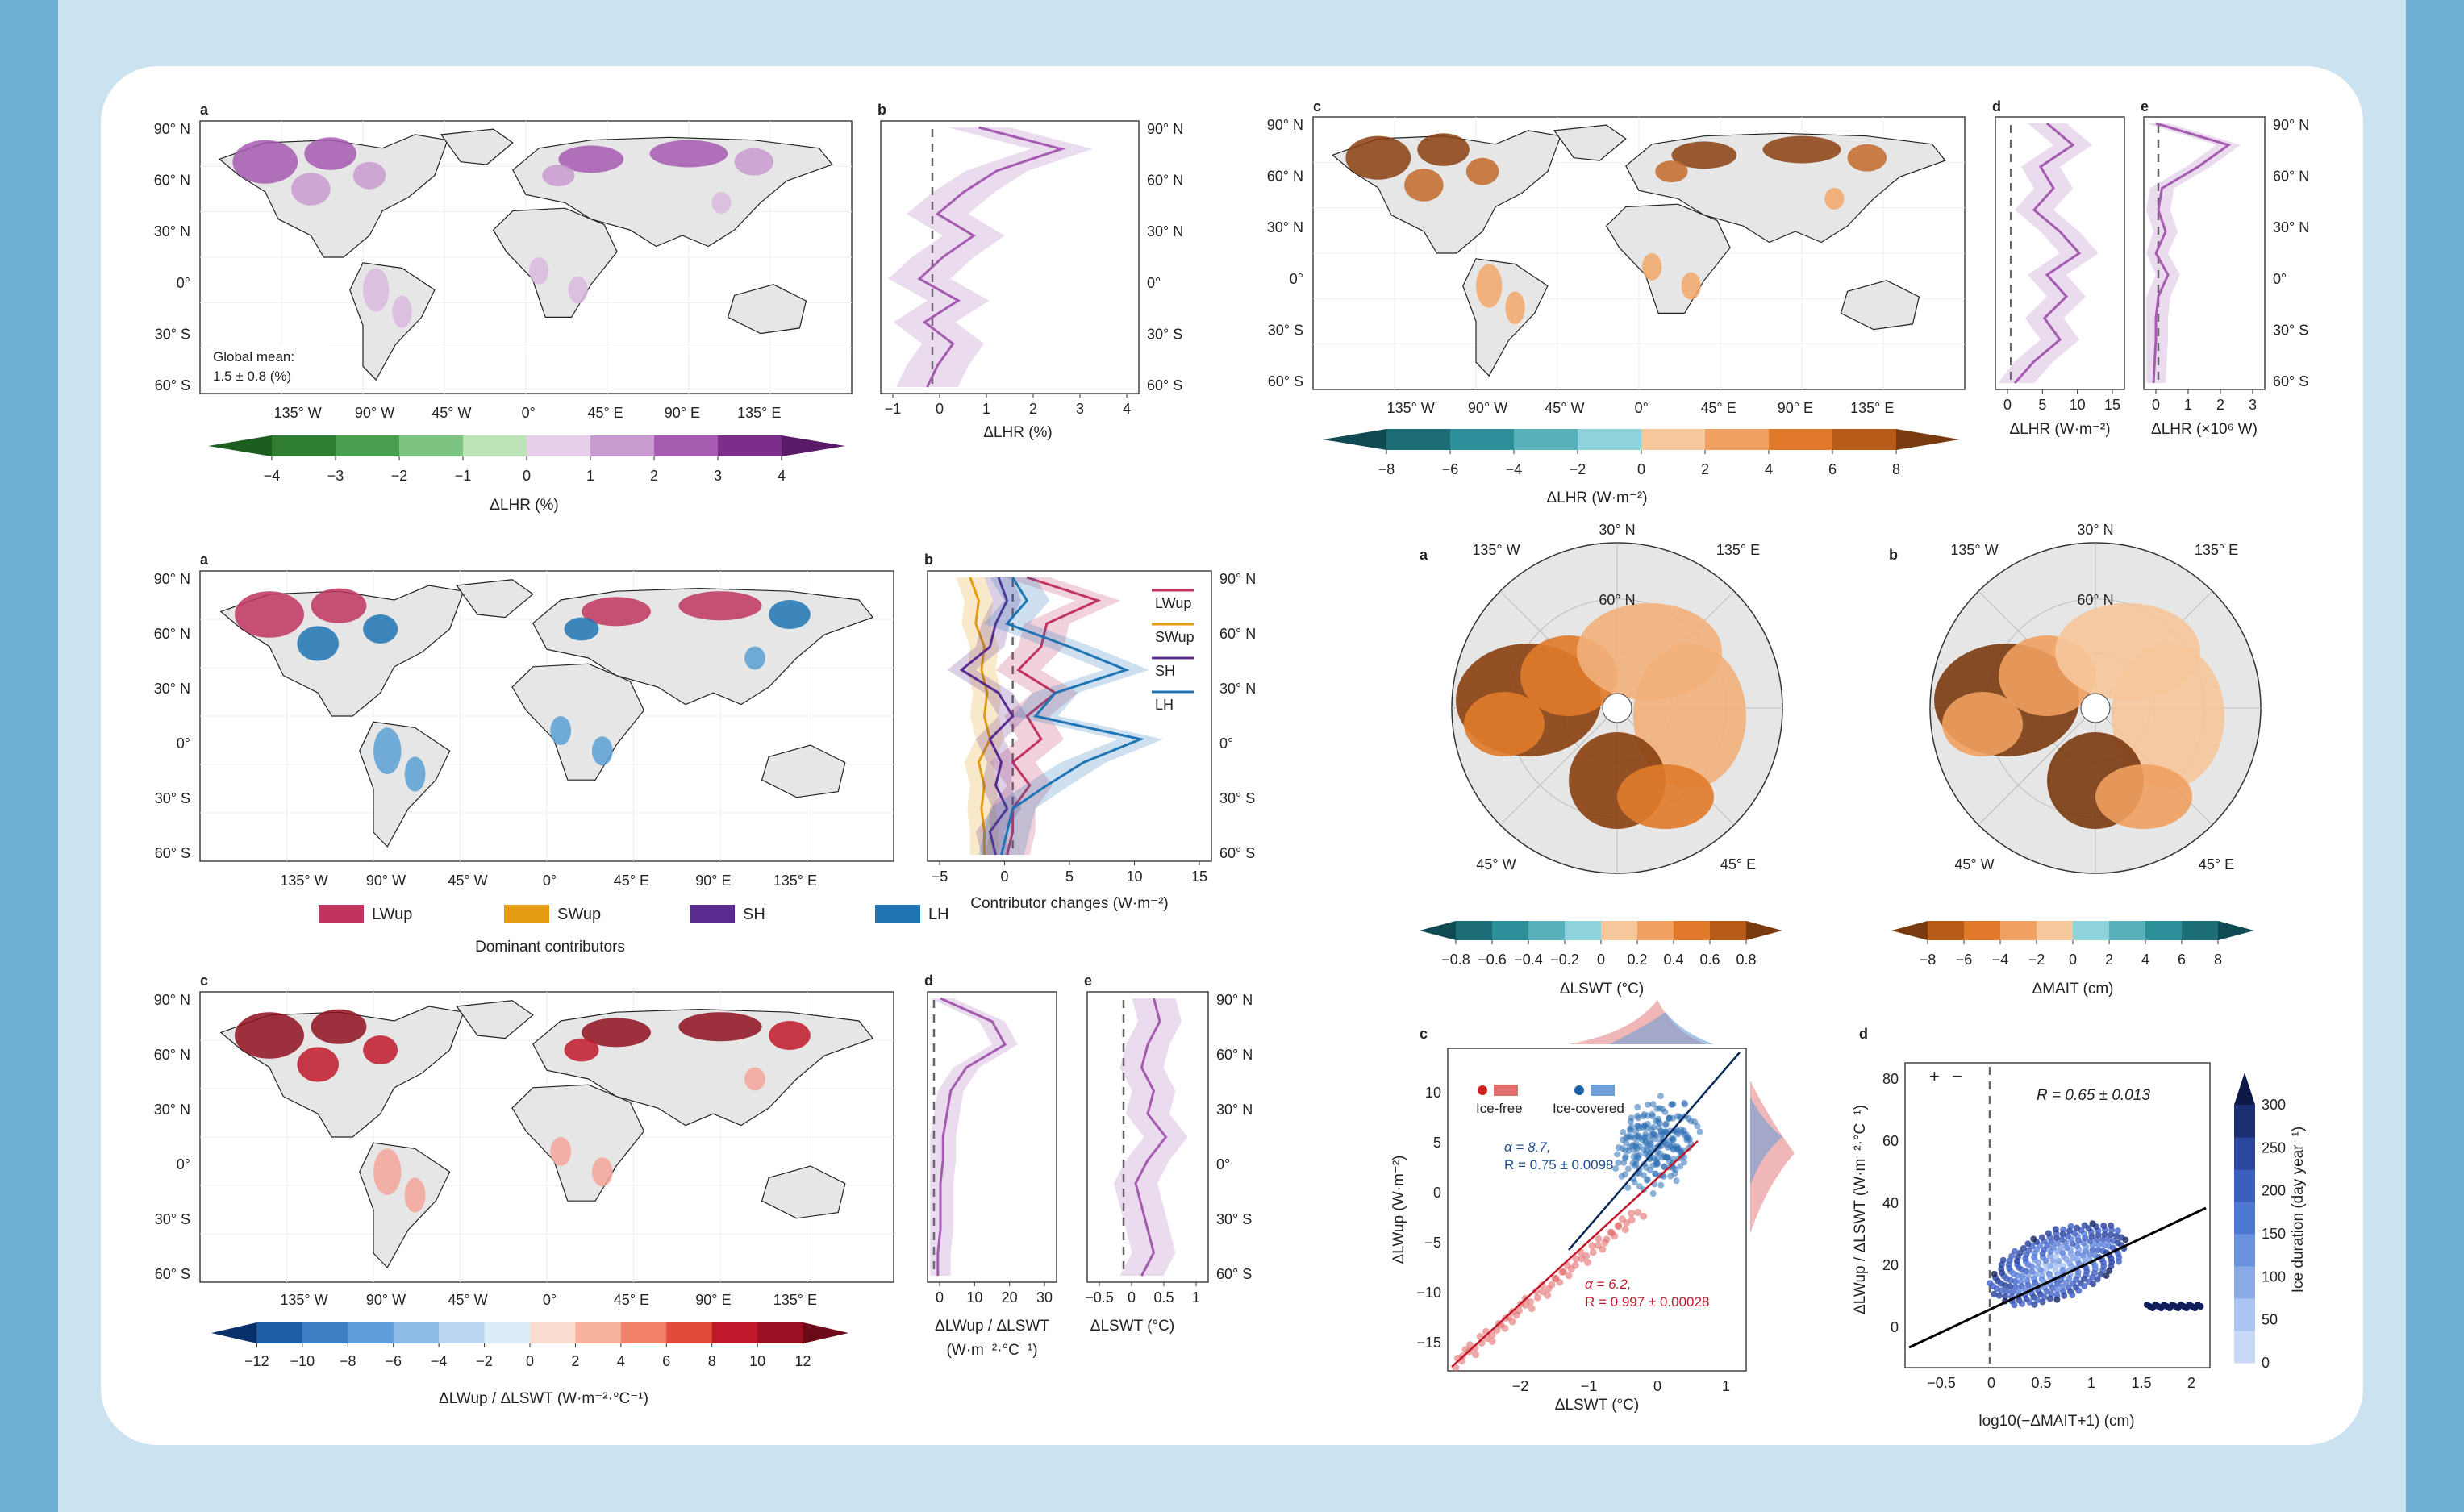 The image size is (2464, 1512). I want to click on colorbar-title: ΔLHR (W·m⁻²), so click(1596, 497).